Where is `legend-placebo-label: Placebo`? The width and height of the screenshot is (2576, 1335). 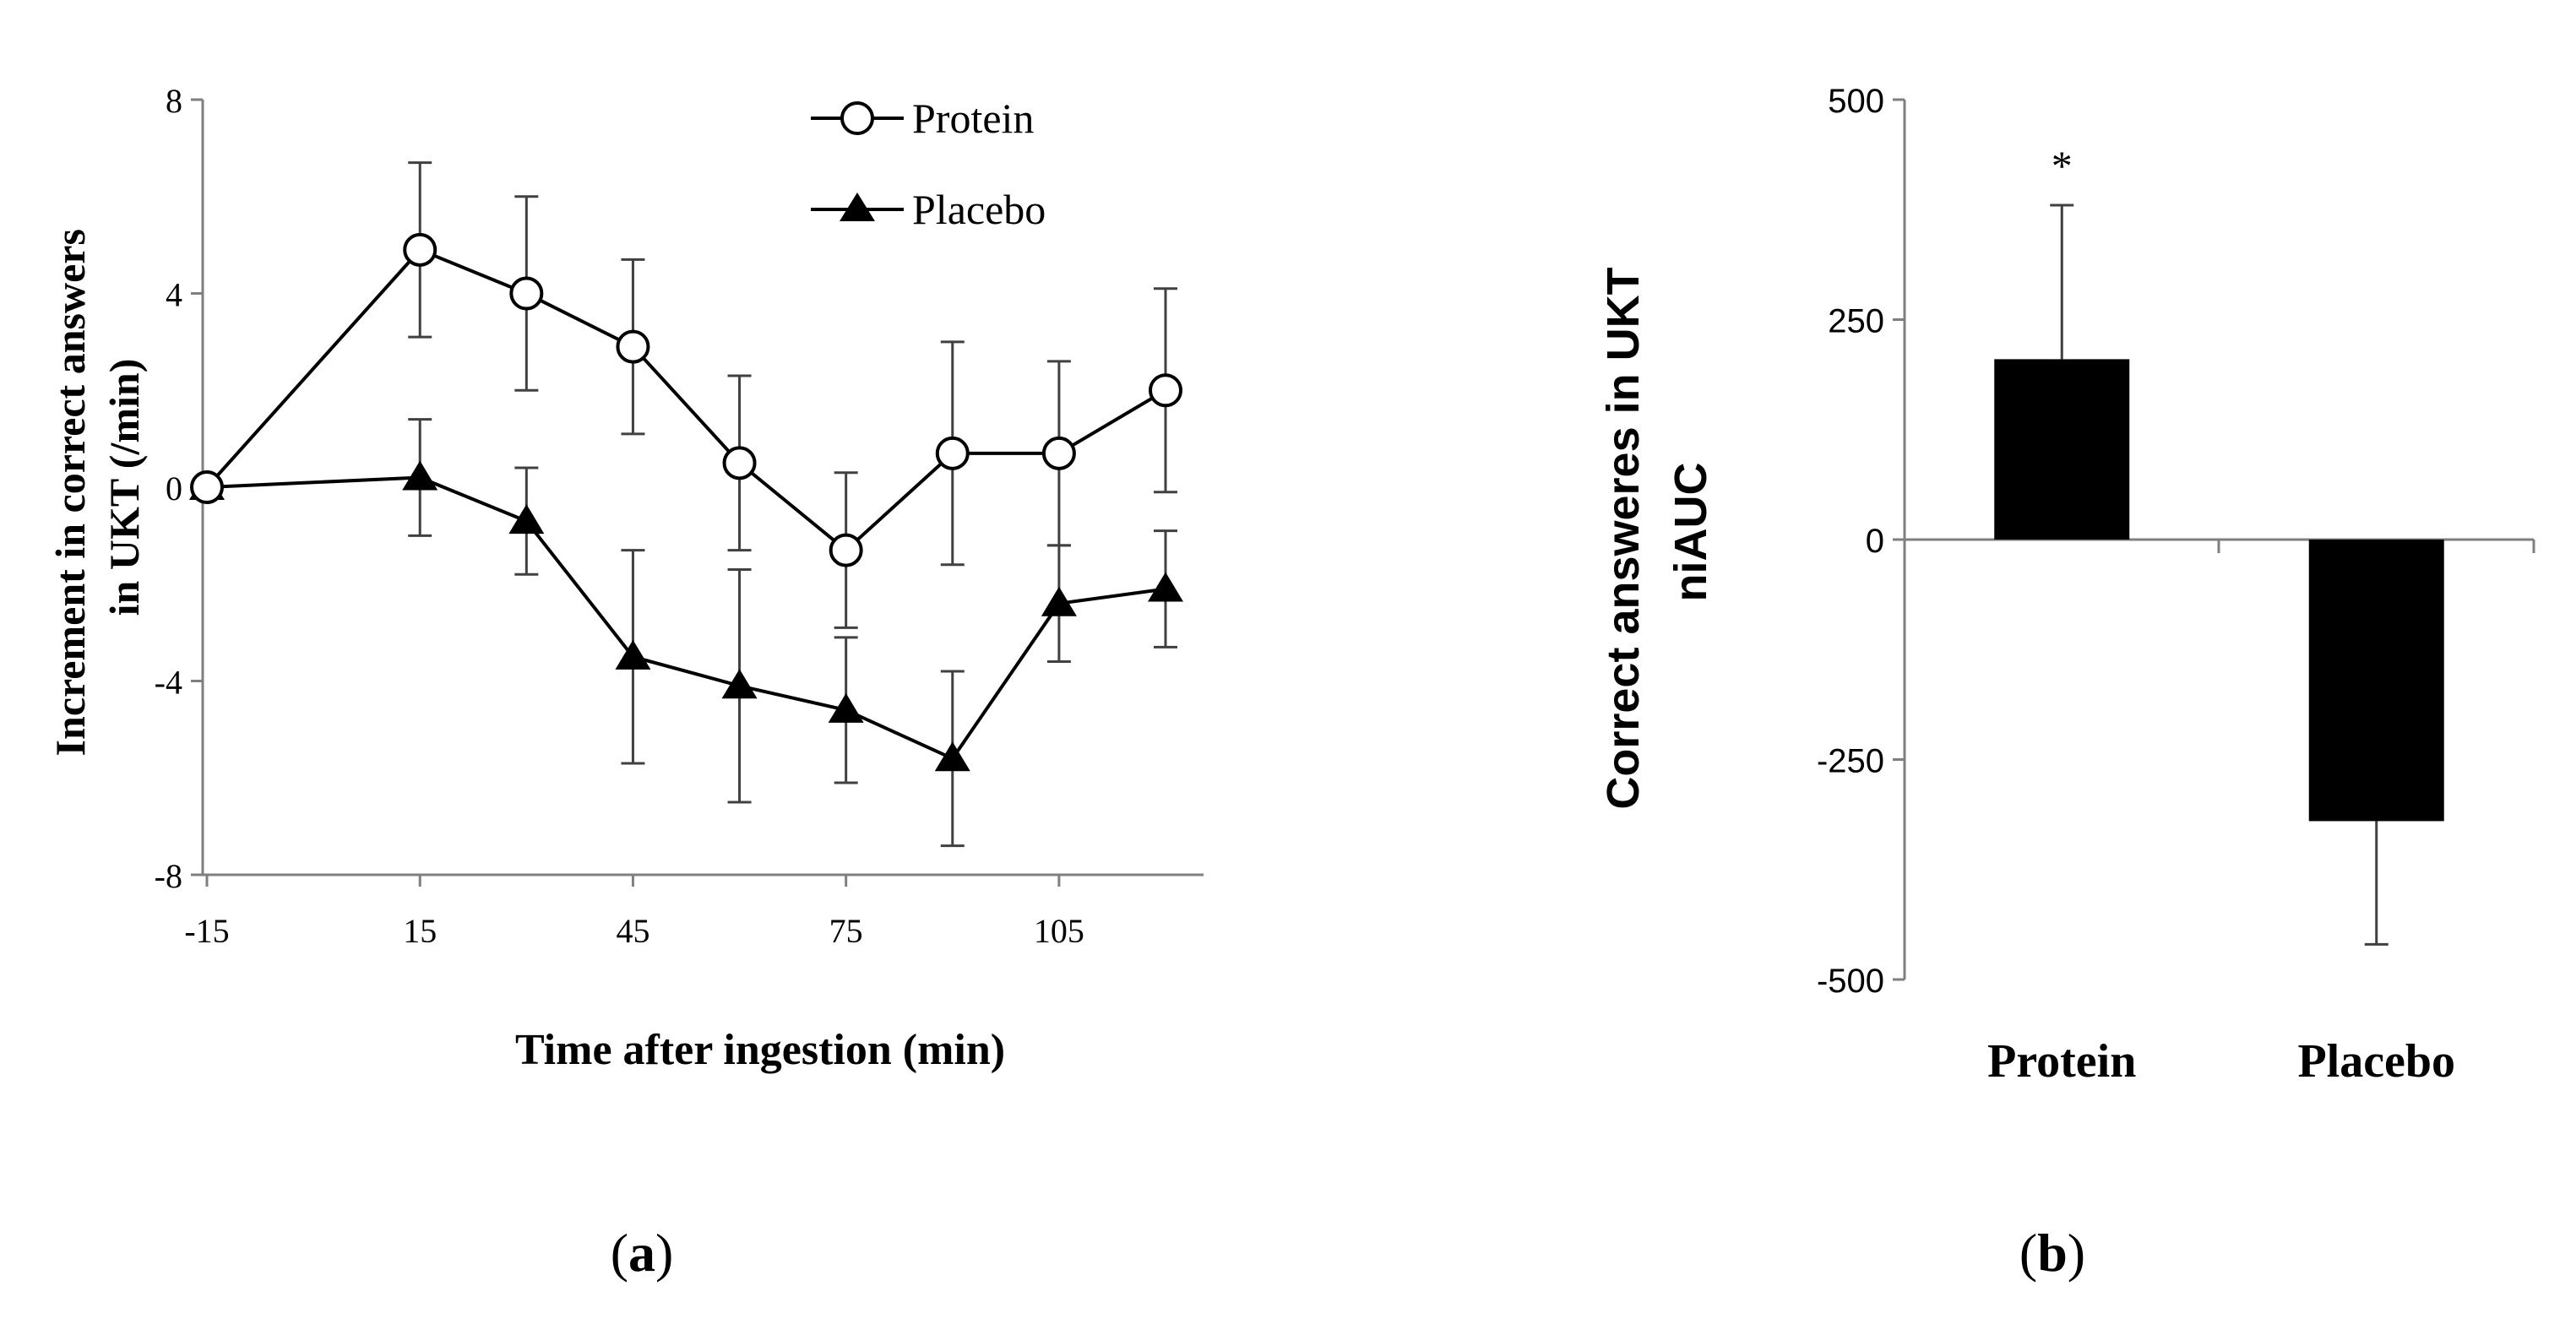 legend-placebo-label: Placebo is located at coordinates (979, 209).